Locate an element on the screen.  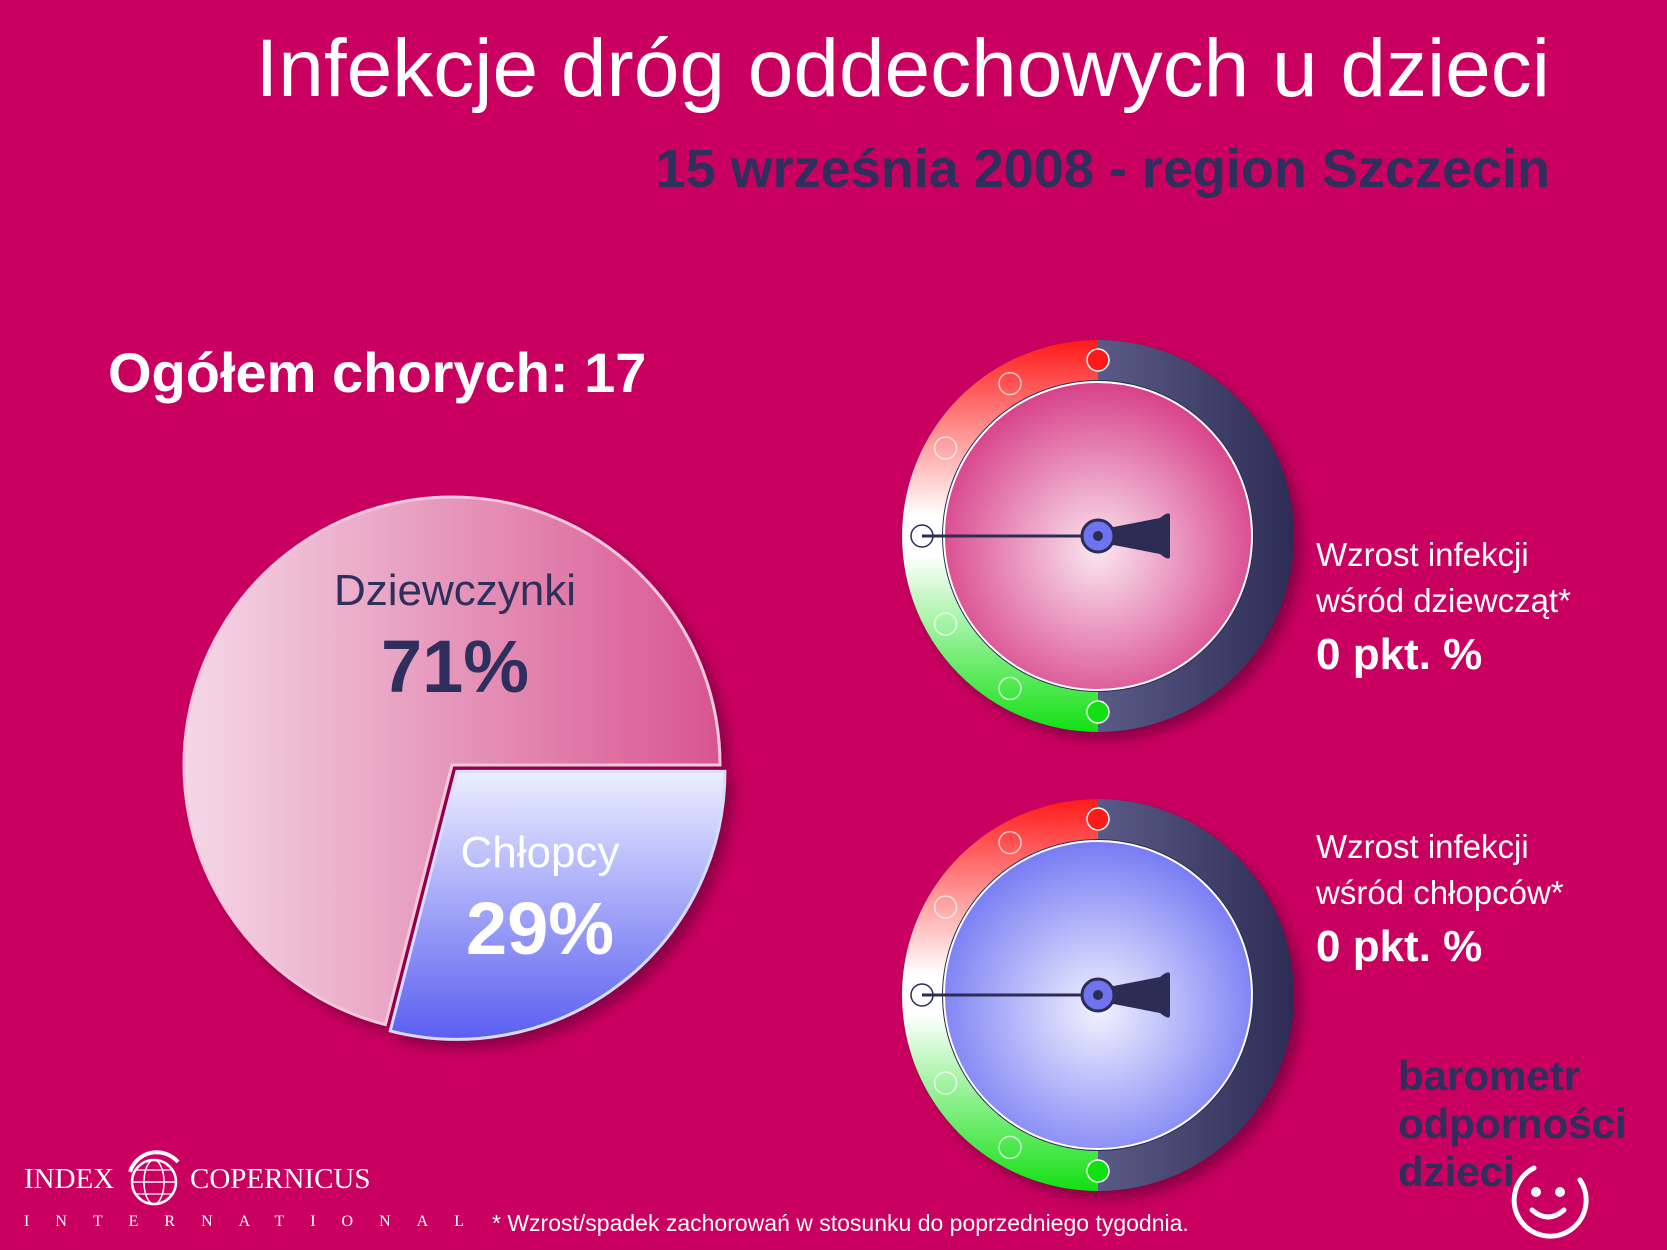
logo-text-index: INDEX is located at coordinates (69, 1179).